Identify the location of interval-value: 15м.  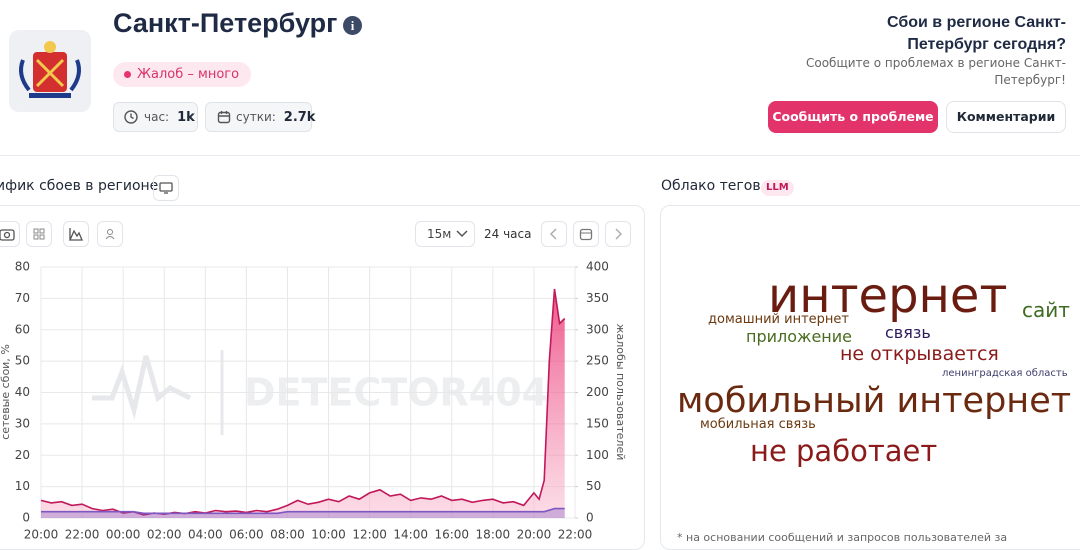
(439, 234).